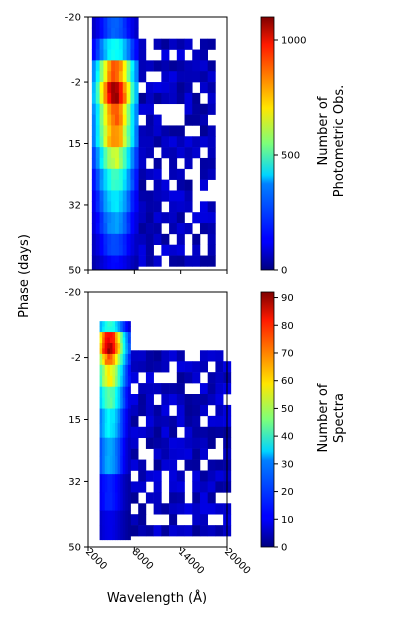 Image resolution: width=415 pixels, height=623 pixels. Describe the element at coordinates (287, 492) in the screenshot. I see `colorbar-tick-label: 20` at that location.